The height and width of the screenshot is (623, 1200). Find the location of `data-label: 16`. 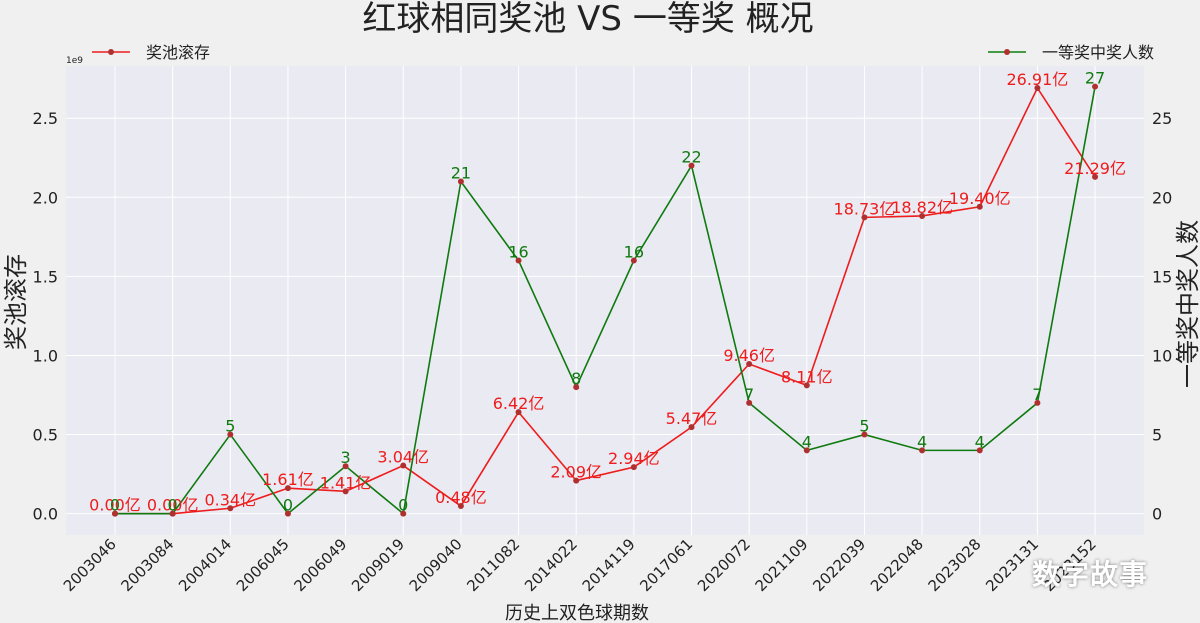

data-label: 16 is located at coordinates (518, 252).